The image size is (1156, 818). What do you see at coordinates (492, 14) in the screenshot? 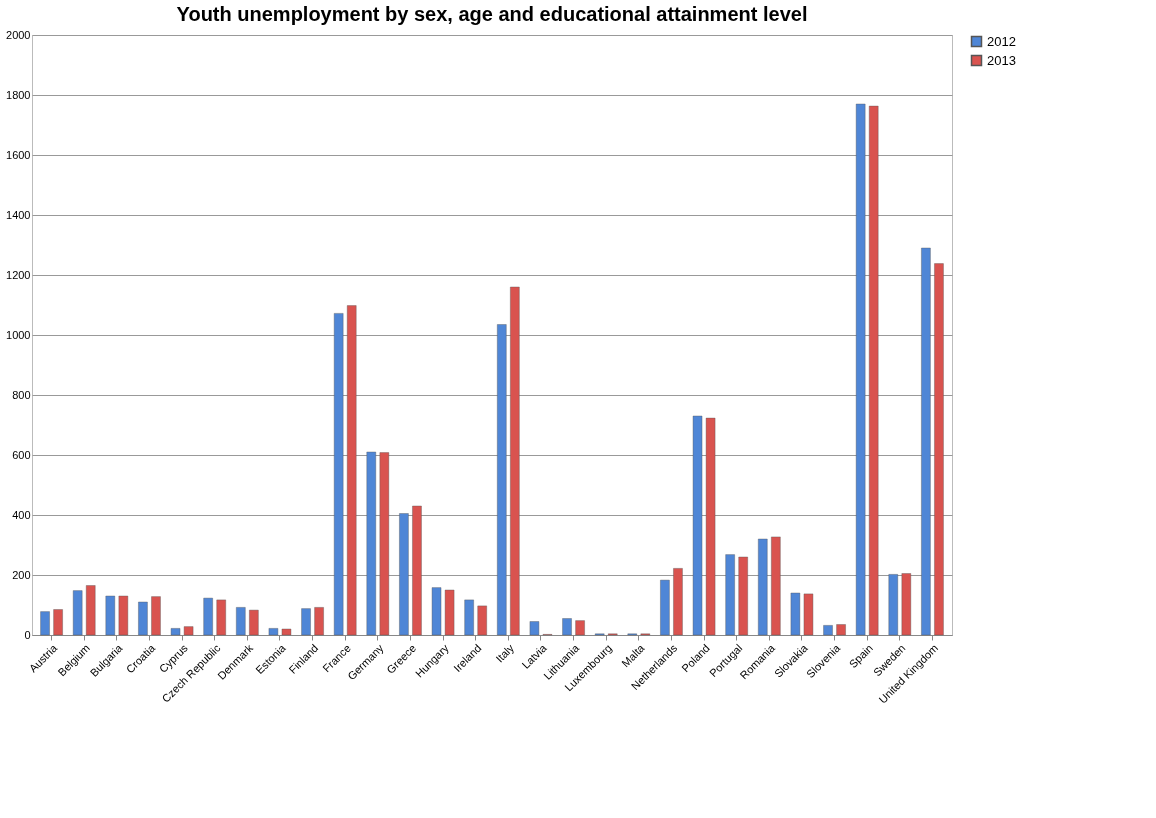
I see `chart-title: Youth unemployment by sex, age and educational attainment level` at bounding box center [492, 14].